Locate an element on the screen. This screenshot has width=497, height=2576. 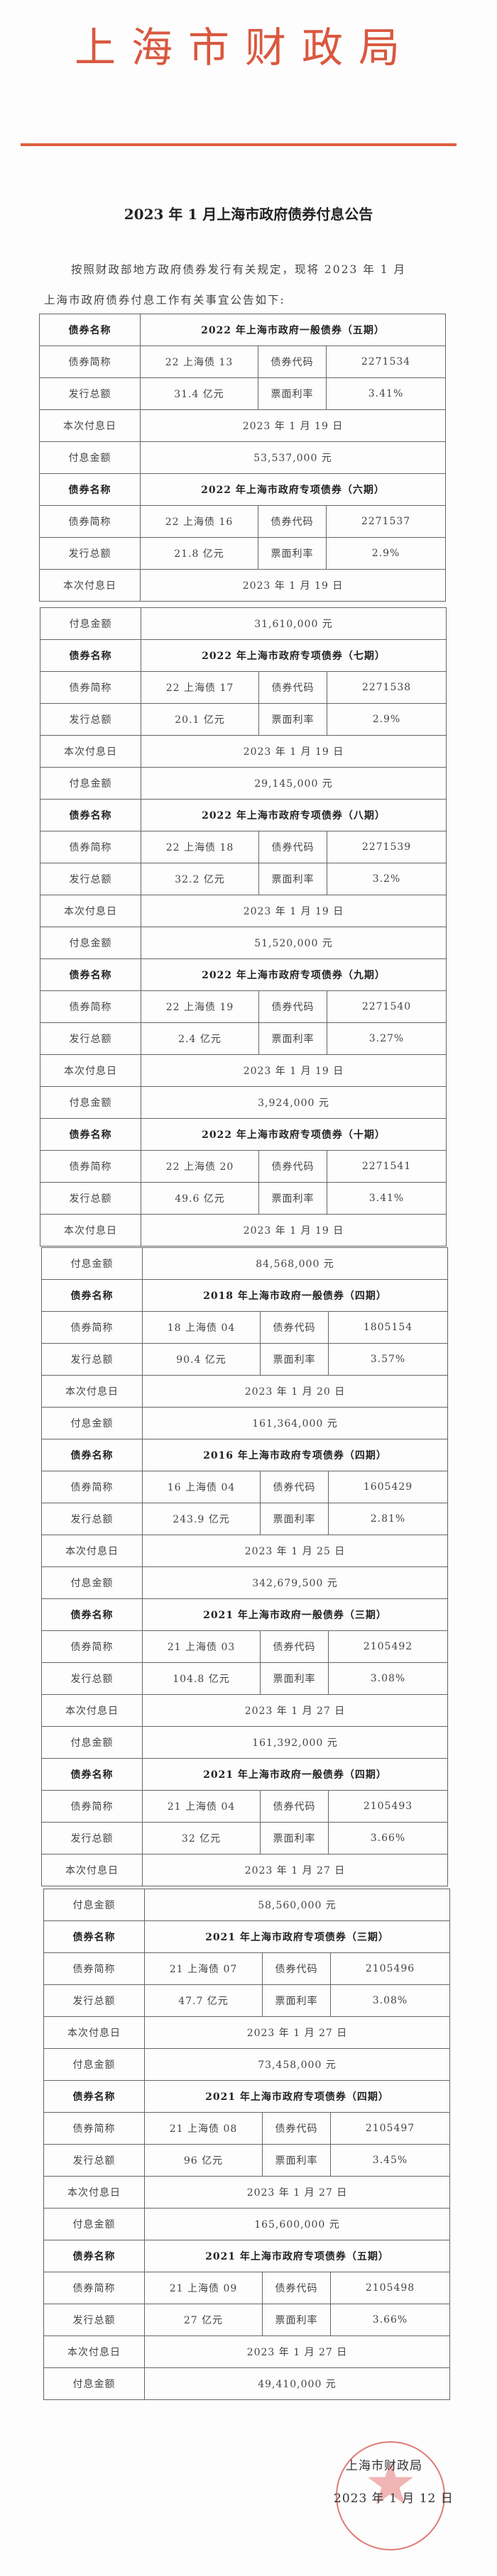
table-row-short: 债券简称 21 上海债 09 债券代码 2105498 is located at coordinates (246, 2288).